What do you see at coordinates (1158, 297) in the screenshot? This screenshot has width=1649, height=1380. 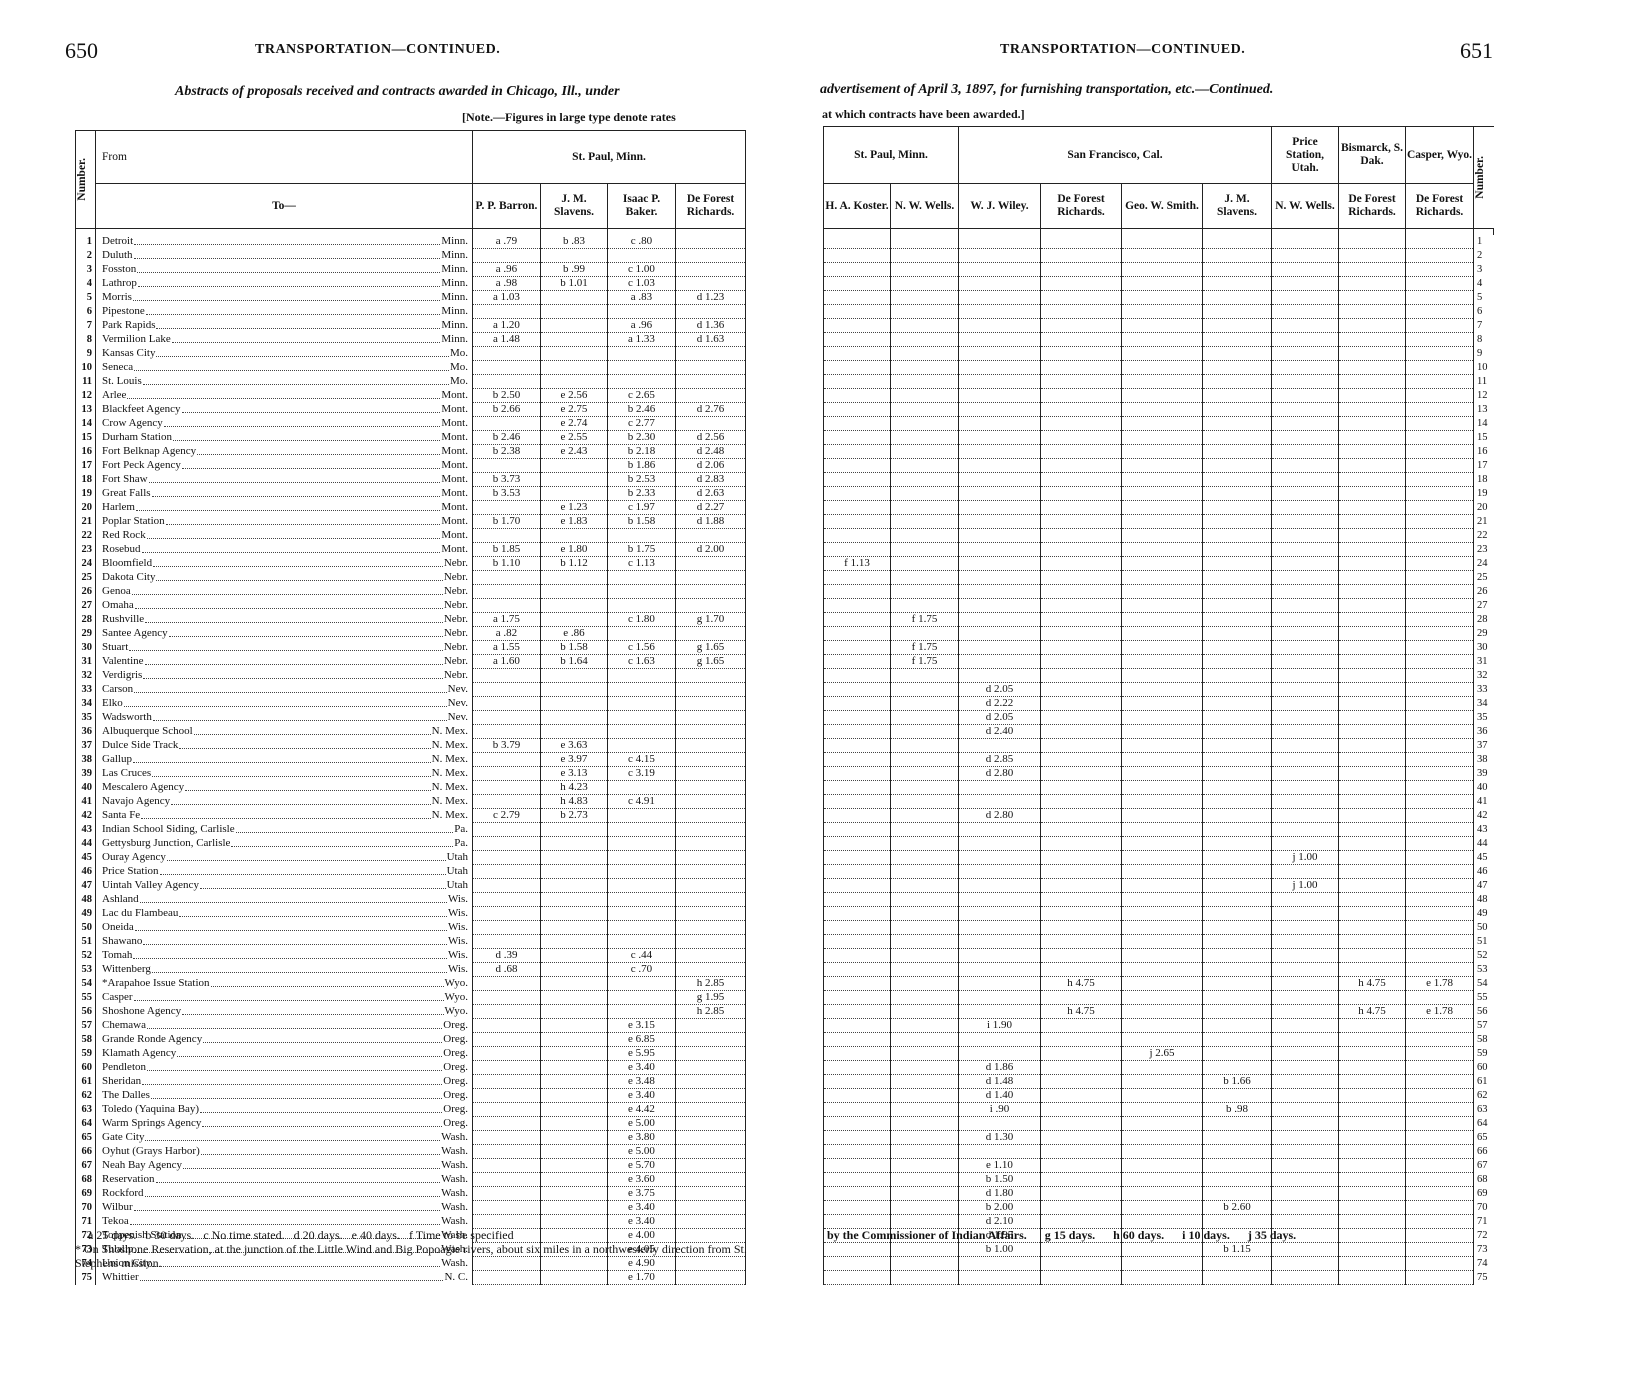 I see `row: 5` at bounding box center [1158, 297].